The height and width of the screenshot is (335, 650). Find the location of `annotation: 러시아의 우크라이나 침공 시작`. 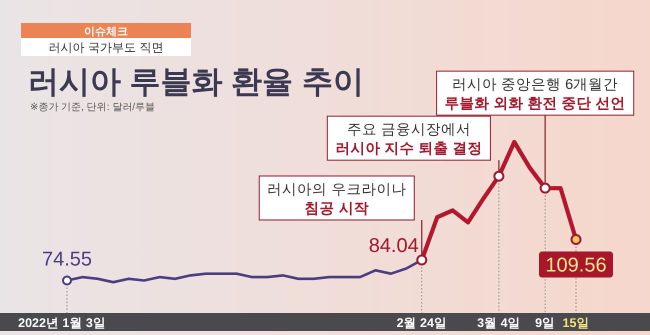

annotation: 러시아의 우크라이나 침공 시작 is located at coordinates (336, 199).